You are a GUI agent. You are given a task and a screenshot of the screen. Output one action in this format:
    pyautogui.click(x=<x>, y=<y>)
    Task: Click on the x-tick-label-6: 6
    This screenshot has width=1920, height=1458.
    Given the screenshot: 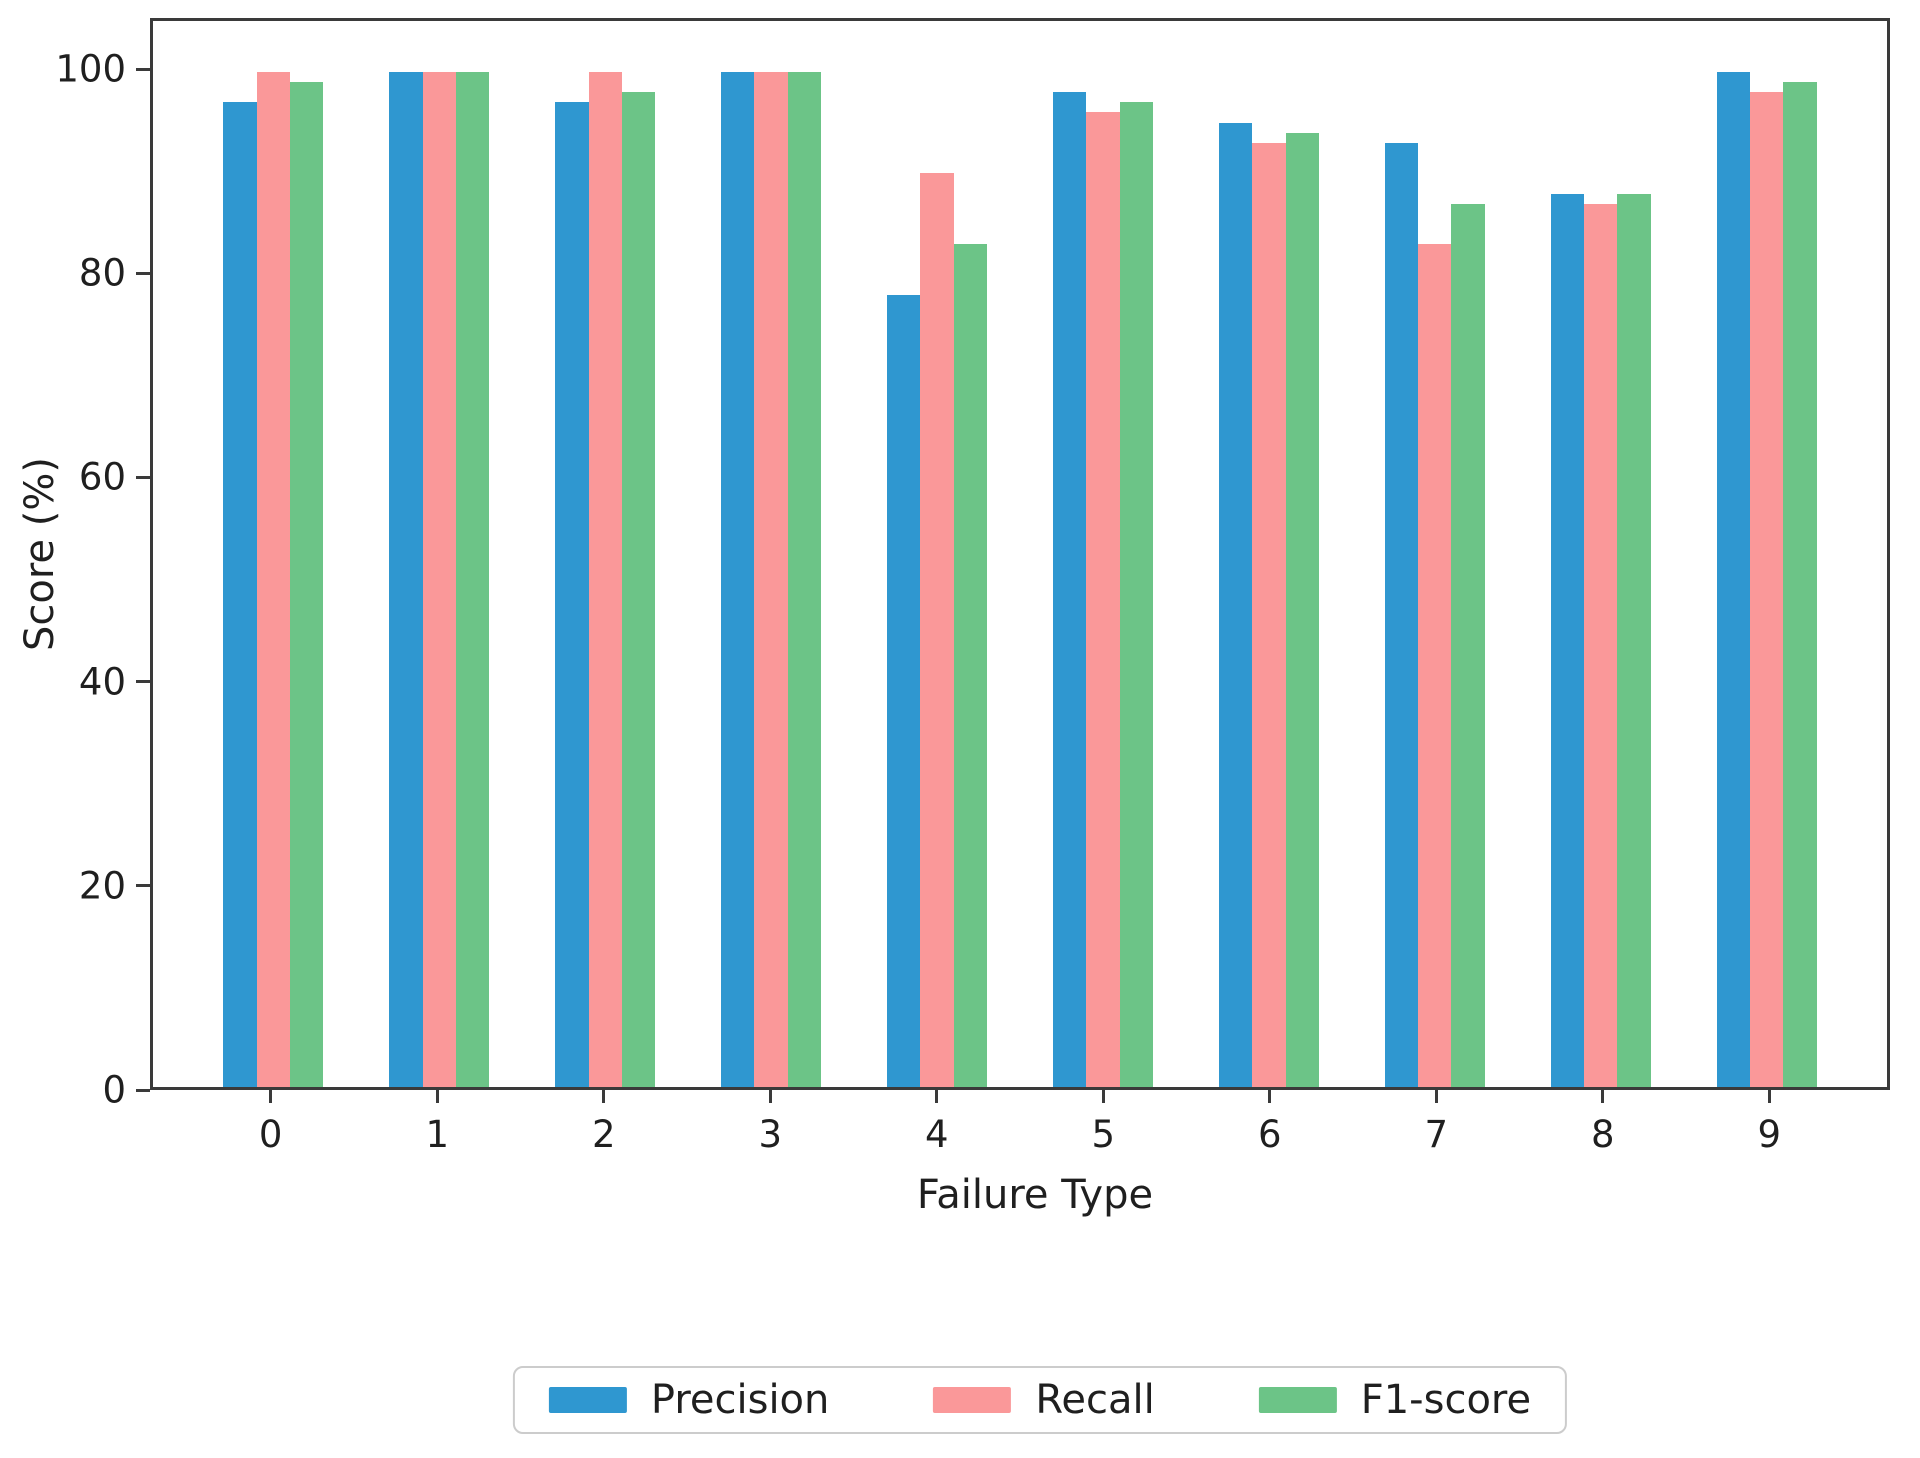 What is the action you would take?
    pyautogui.click(x=1269, y=1134)
    